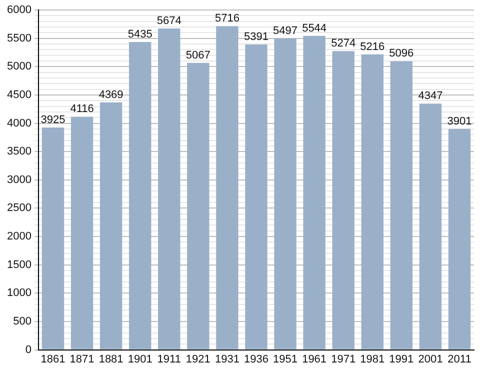  What do you see at coordinates (111, 94) in the screenshot?
I see `data-label: 4369` at bounding box center [111, 94].